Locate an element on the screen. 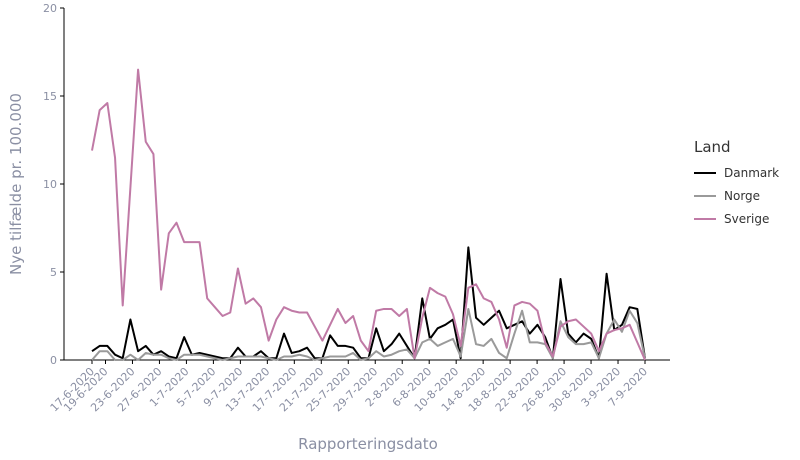 This screenshot has width=800, height=460. y-tick-label: 10 is located at coordinates (50, 184).